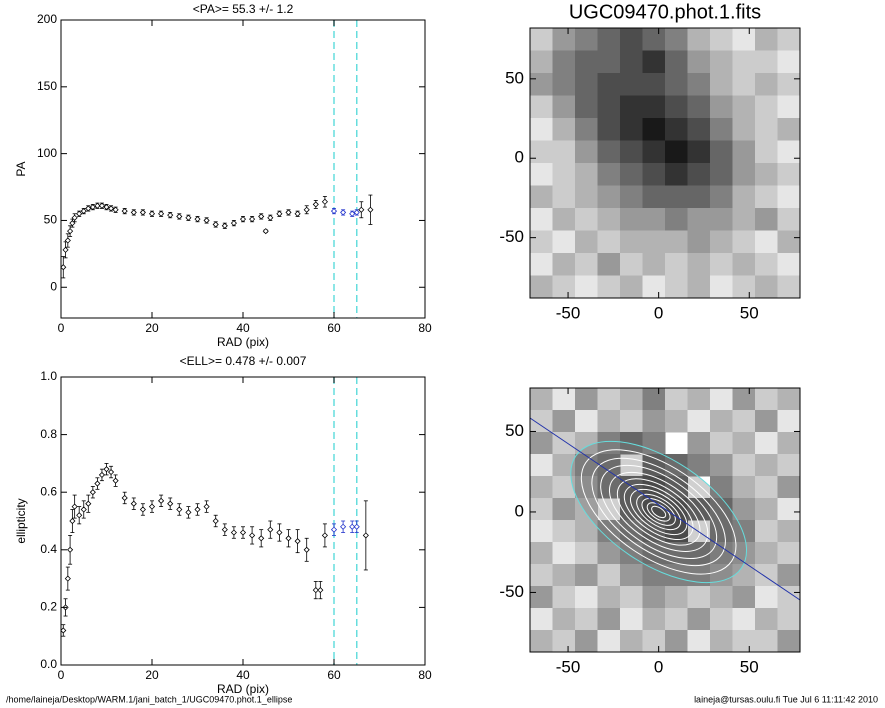  What do you see at coordinates (658, 666) in the screenshot?
I see `x-tick-label: 0` at bounding box center [658, 666].